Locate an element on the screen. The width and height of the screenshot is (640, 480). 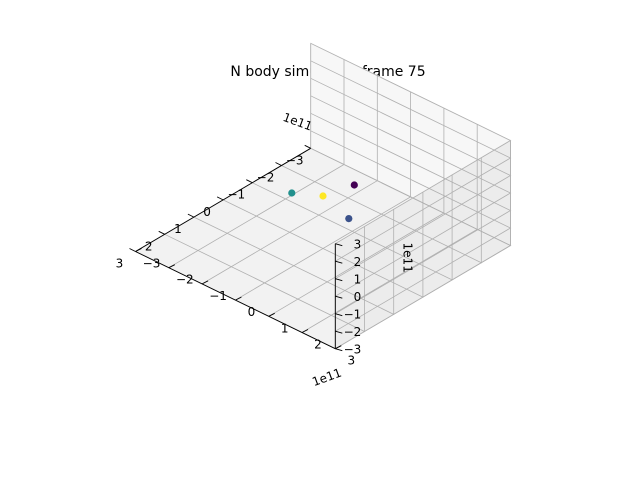
x-tick-label: 1 is located at coordinates (178, 229).